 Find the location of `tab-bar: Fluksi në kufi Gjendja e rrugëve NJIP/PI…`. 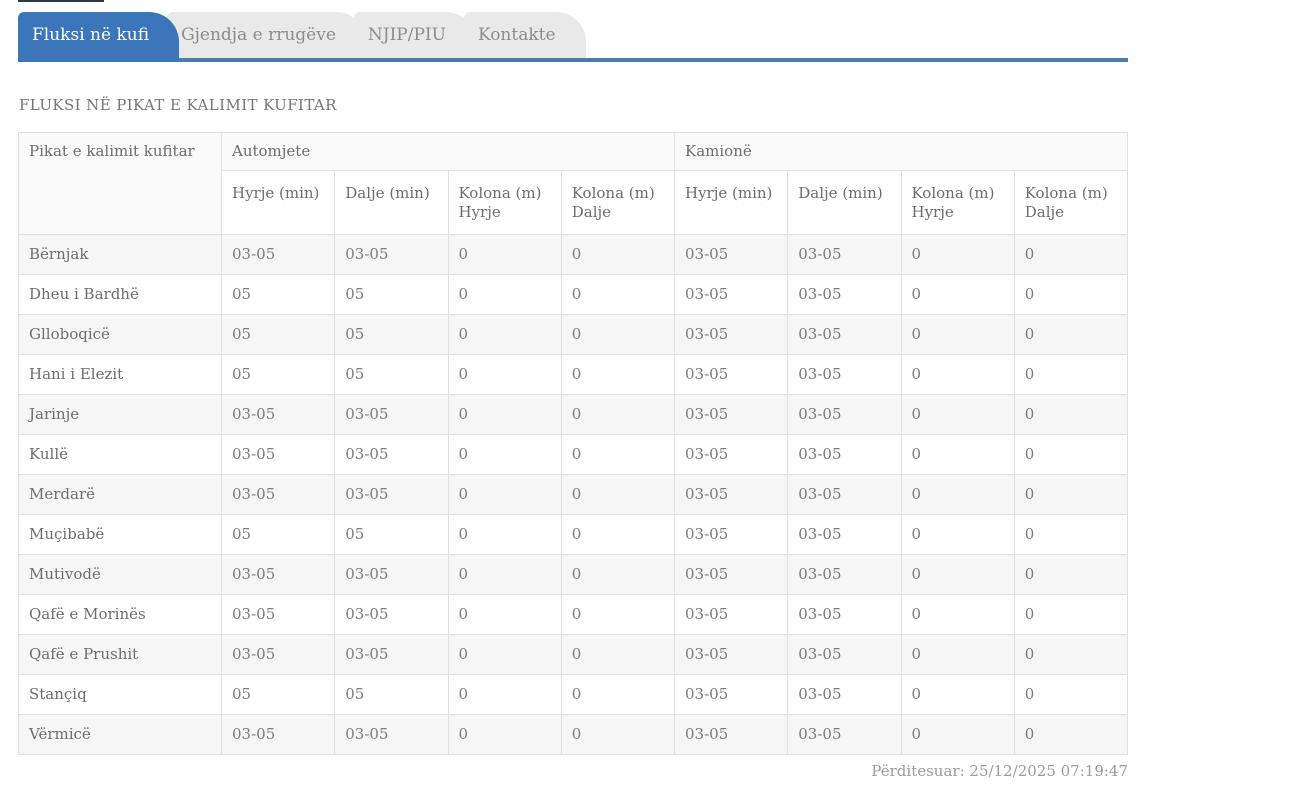

tab-bar: Fluksi në kufi Gjendja e rrugëve NJIP/PI… is located at coordinates (573, 31).